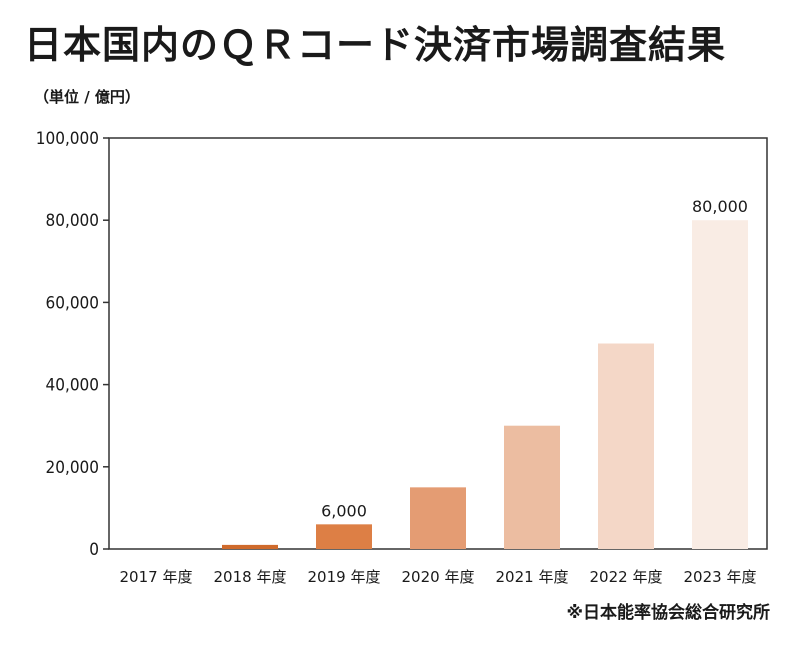  I want to click on unit-label: （単位 / 億円）, so click(87, 97).